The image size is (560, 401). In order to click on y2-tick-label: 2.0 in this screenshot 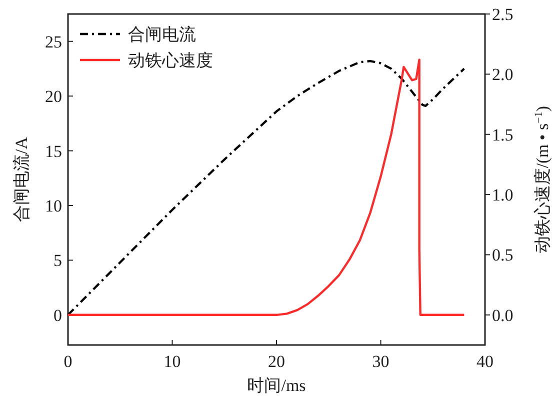, I will do `click(503, 74)`.